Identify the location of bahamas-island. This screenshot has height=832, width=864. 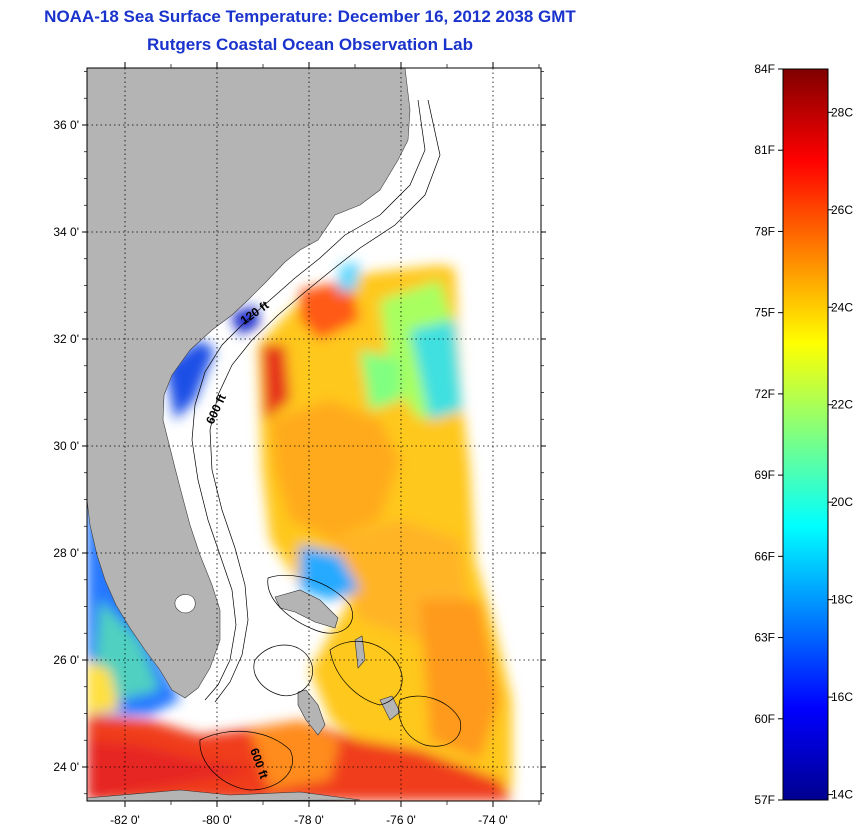
(390, 708).